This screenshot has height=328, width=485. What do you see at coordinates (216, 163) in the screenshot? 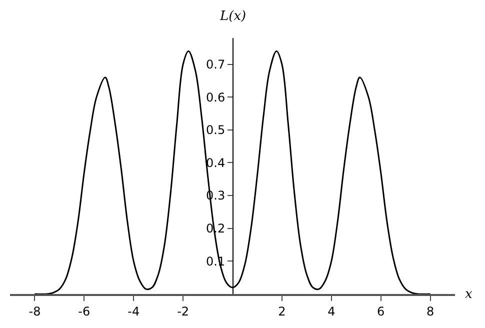
I see `y-tick-label: 0.4` at bounding box center [216, 163].